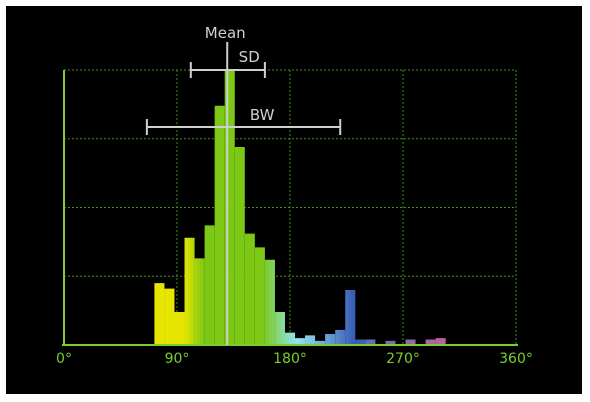  Describe the element at coordinates (262, 115) in the screenshot. I see `bw-label: BW` at that location.